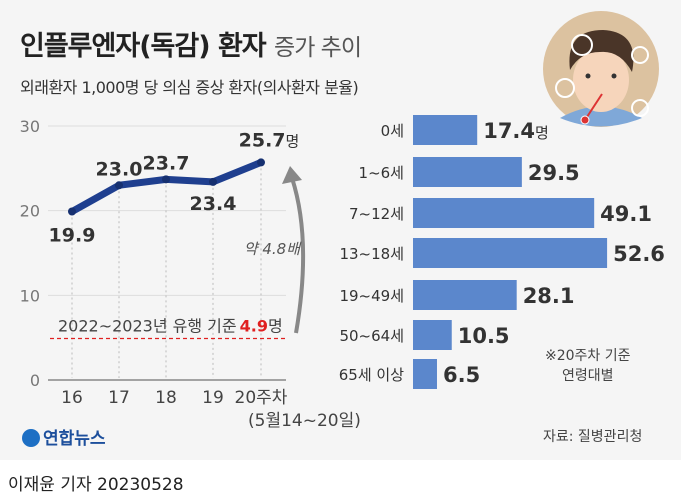 The height and width of the screenshot is (502, 681). I want to click on yonhap-logo: 연합뉴스, so click(64, 436).